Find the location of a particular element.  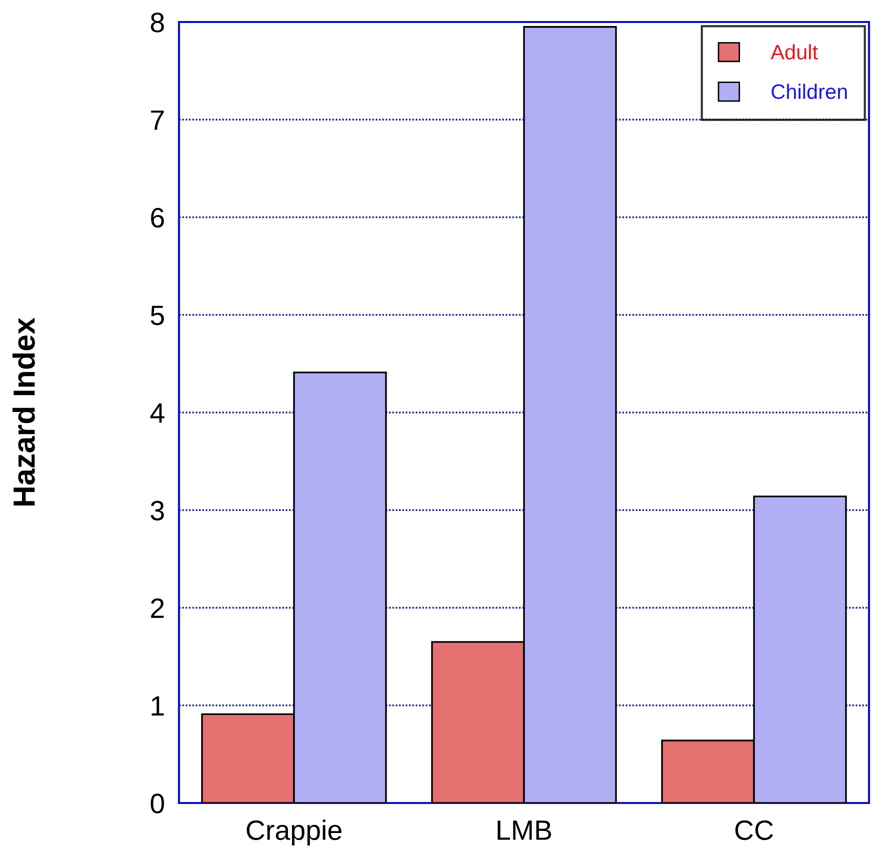

y-tick-label: 8 is located at coordinates (157, 22).